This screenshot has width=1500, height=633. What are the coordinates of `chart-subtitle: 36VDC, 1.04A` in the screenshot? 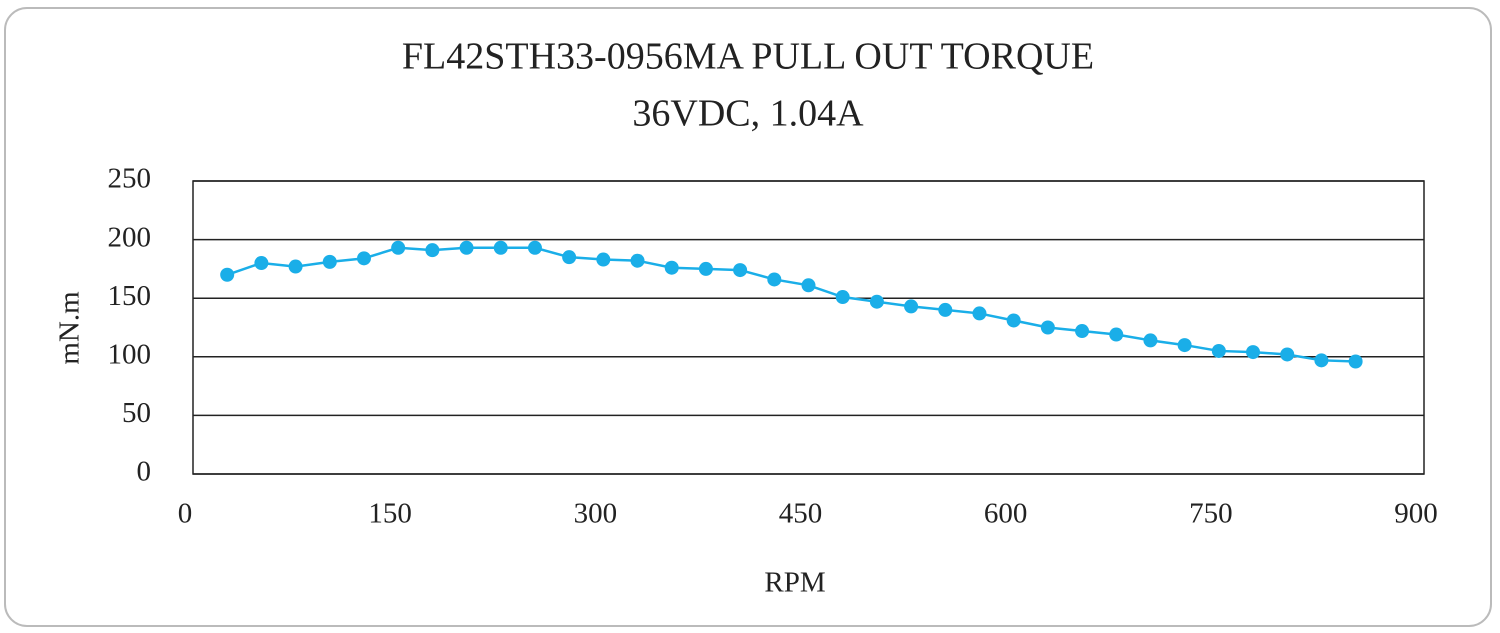 It's located at (748, 114).